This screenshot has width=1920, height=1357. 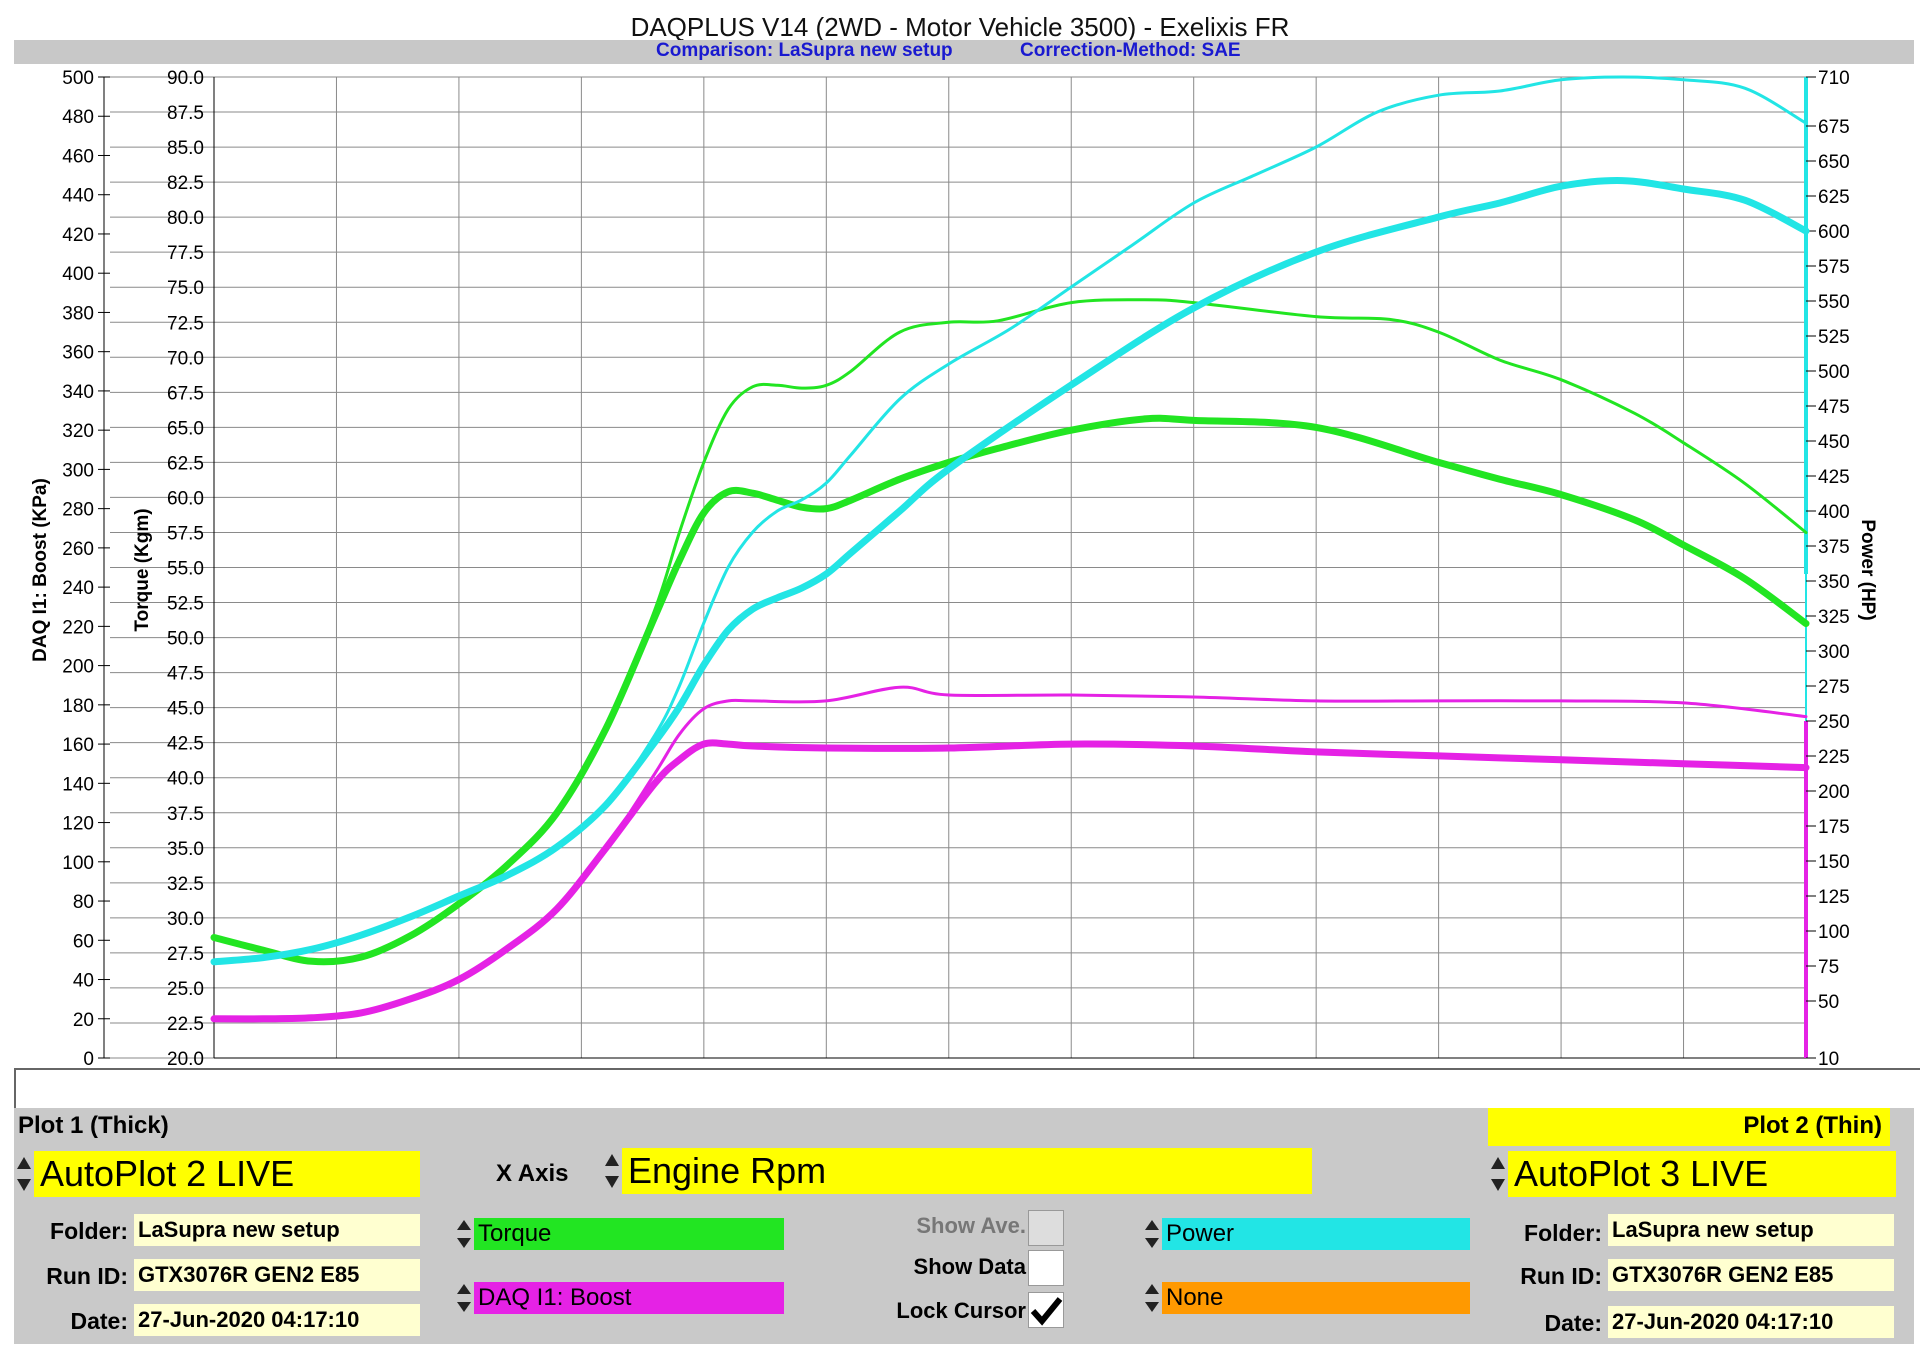 What do you see at coordinates (964, 52) in the screenshot?
I see `subtitle-band` at bounding box center [964, 52].